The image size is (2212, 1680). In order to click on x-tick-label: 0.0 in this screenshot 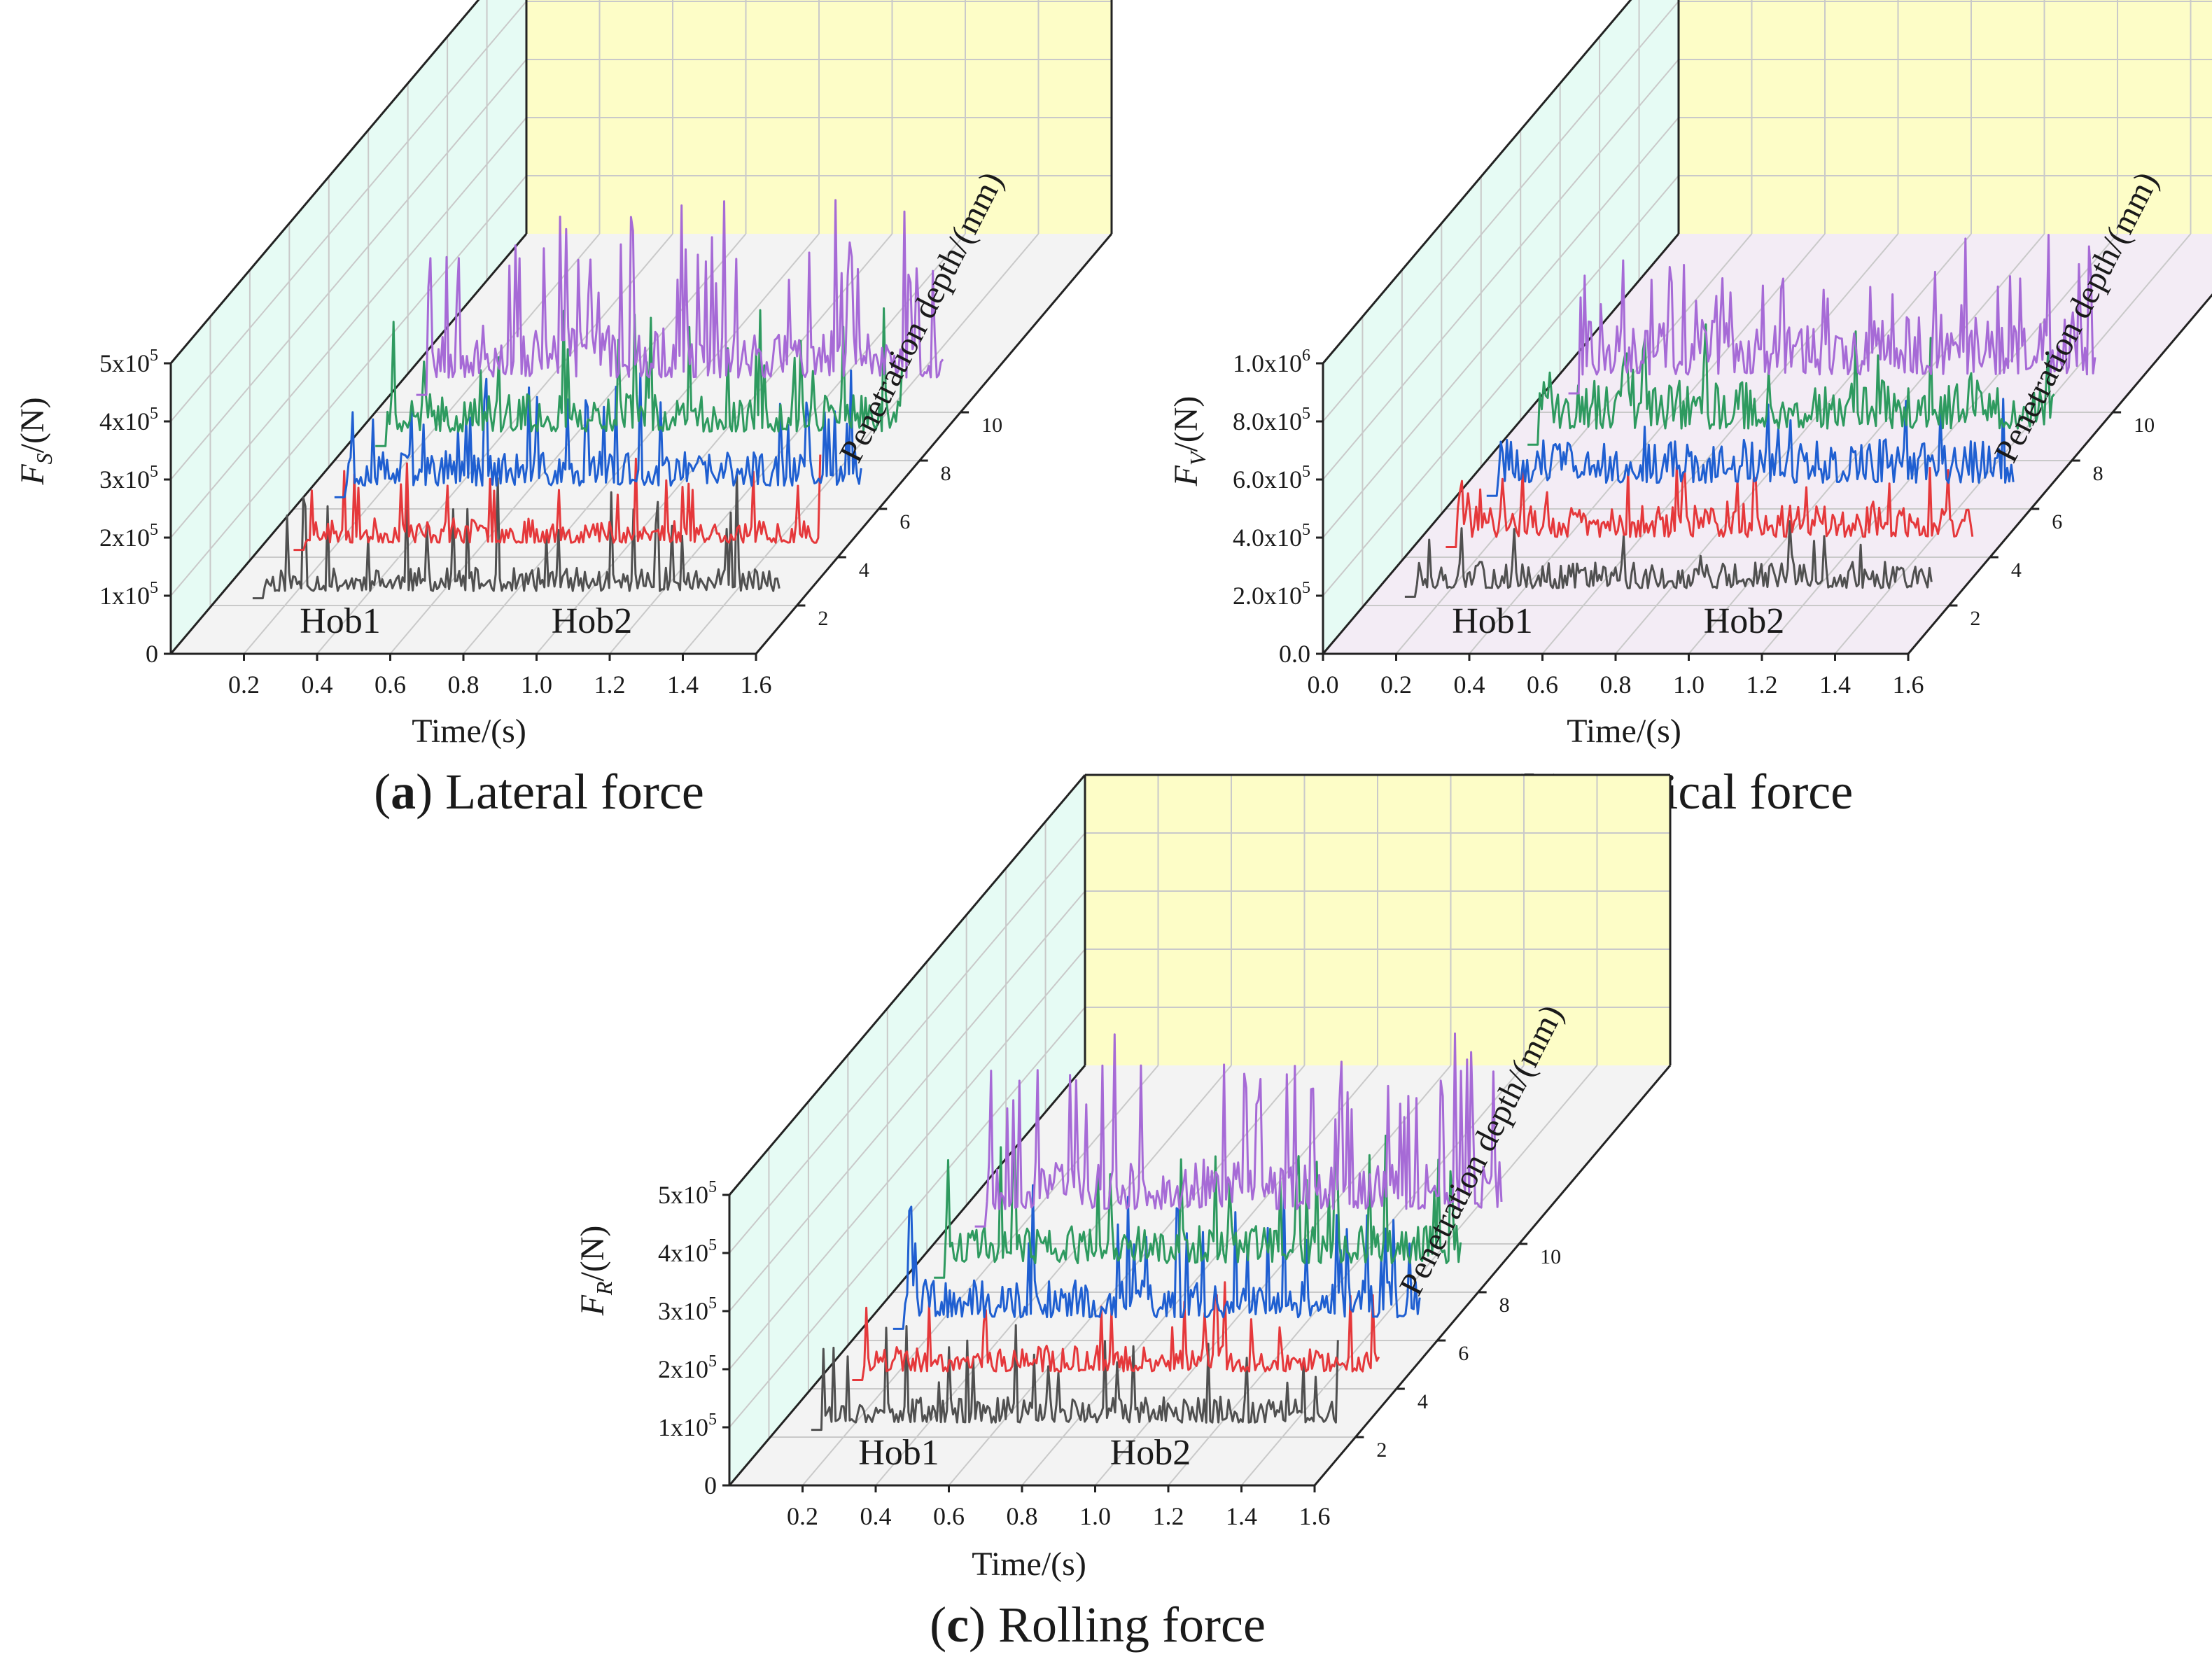, I will do `click(1323, 685)`.